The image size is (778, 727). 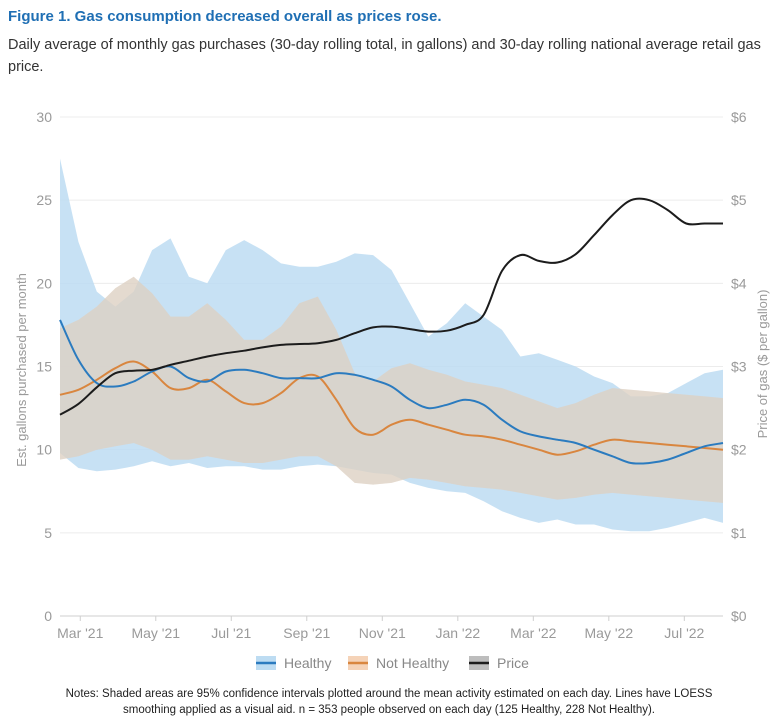 I want to click on legend-item: Price, so click(x=499, y=663).